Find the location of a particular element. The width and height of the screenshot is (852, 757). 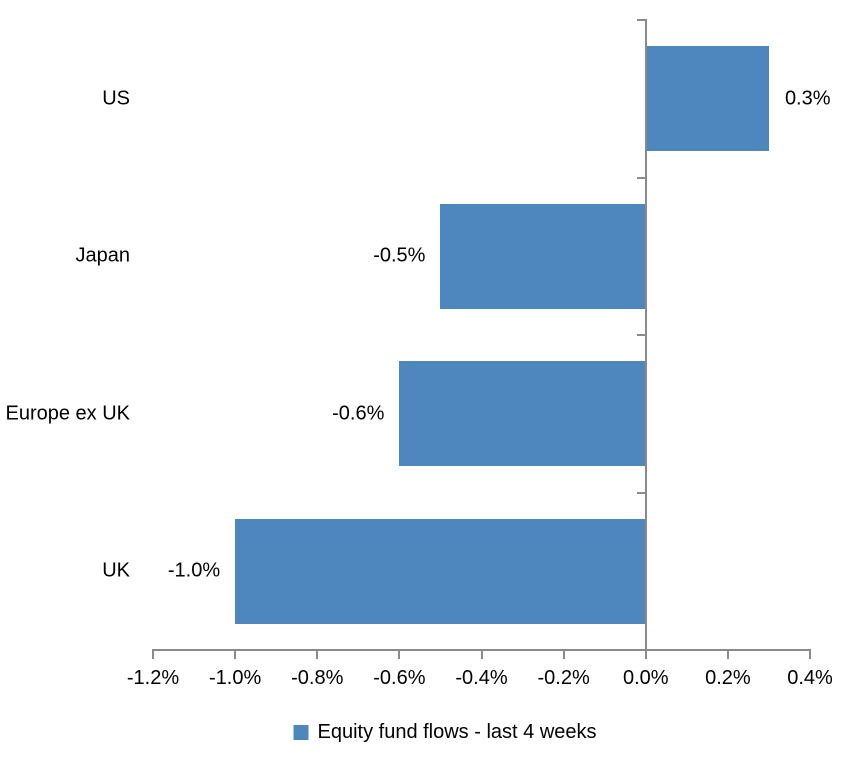

bar-uk is located at coordinates (440, 571).